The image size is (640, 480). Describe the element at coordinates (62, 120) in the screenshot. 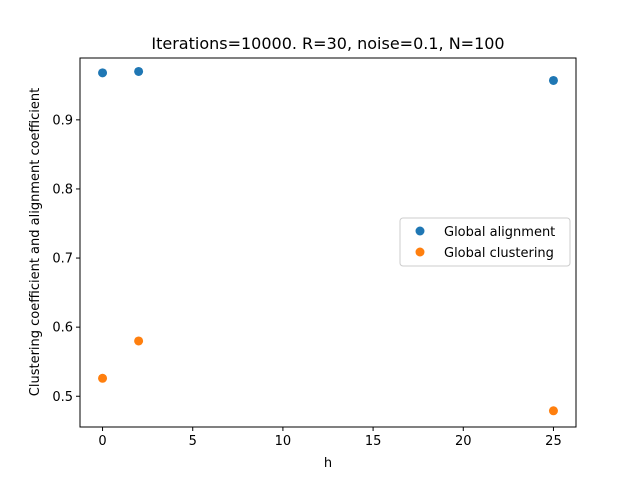

I see `y-tick-label: 0.9` at that location.